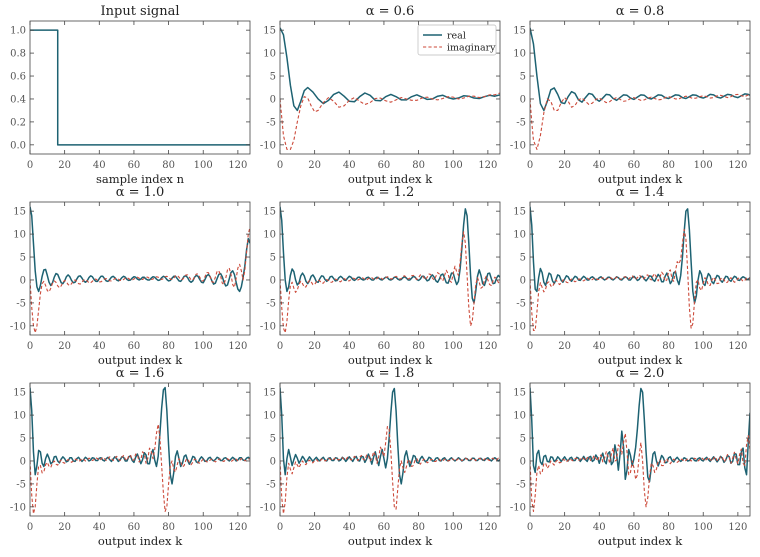 Image resolution: width=760 pixels, height=557 pixels. Describe the element at coordinates (390, 11) in the screenshot. I see `panel-title: α = 0.6` at that location.